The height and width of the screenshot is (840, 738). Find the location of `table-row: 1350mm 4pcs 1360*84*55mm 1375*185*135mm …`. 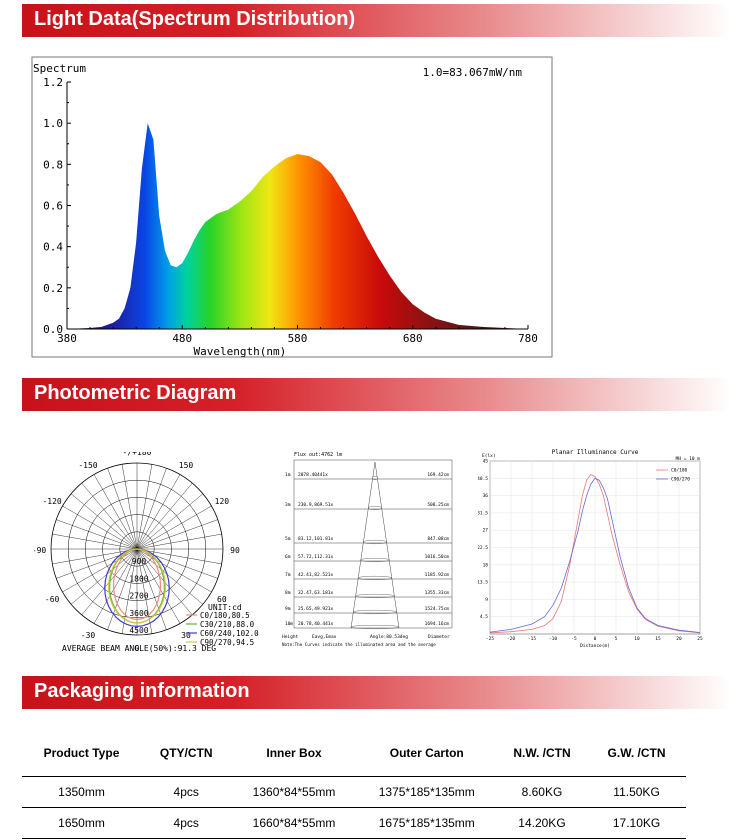

table-row: 1350mm 4pcs 1360*84*55mm 1375*185*135mm … is located at coordinates (354, 792).